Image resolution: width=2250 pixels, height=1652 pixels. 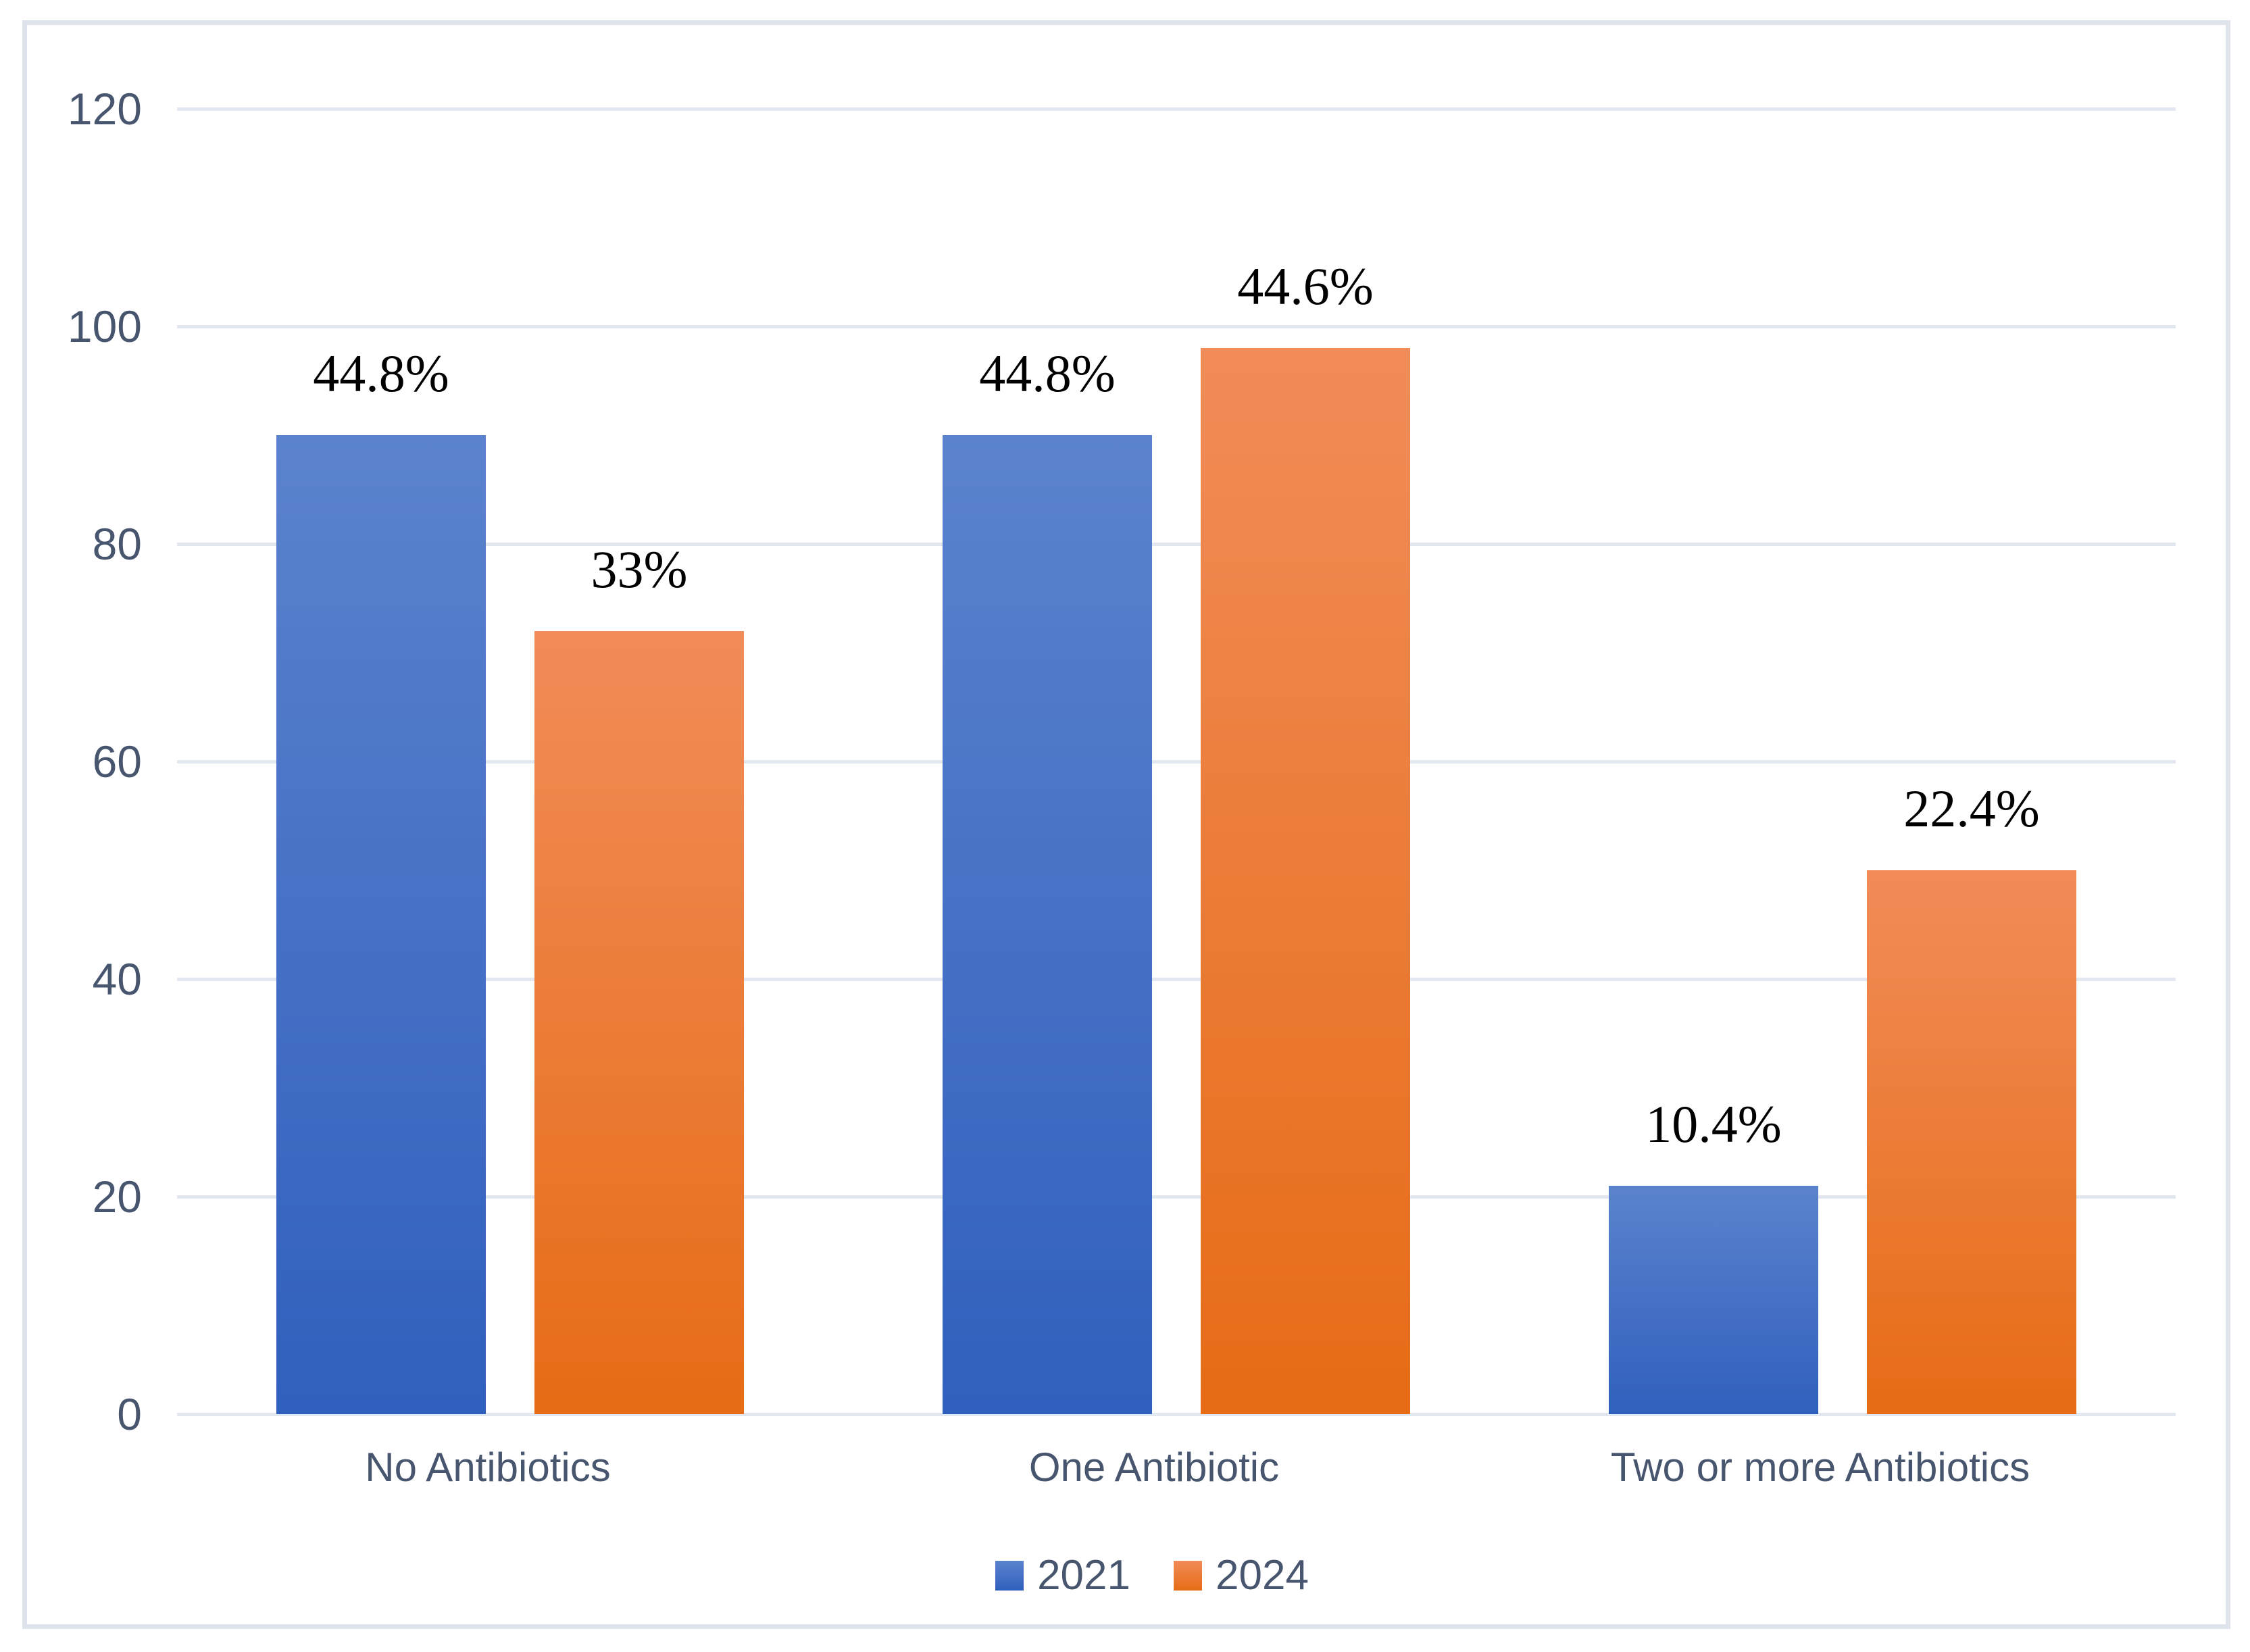 I want to click on legend-swatch-2021, so click(x=1009, y=1576).